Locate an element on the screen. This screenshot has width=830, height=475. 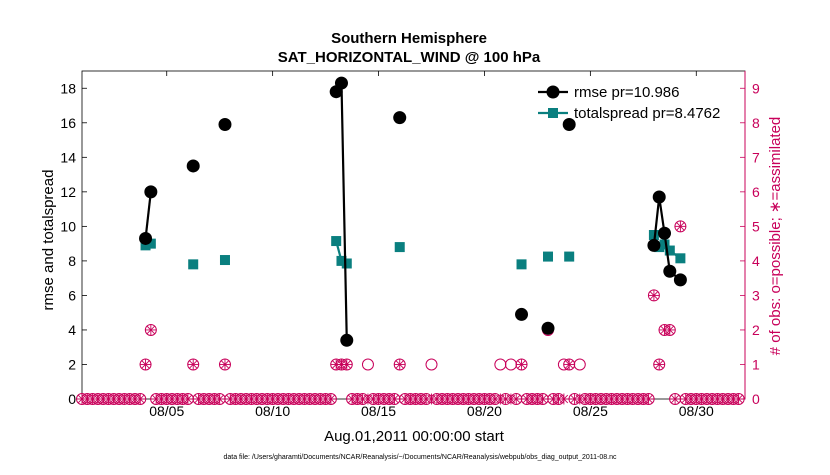
y-tick-label: 16 is located at coordinates (68, 123).